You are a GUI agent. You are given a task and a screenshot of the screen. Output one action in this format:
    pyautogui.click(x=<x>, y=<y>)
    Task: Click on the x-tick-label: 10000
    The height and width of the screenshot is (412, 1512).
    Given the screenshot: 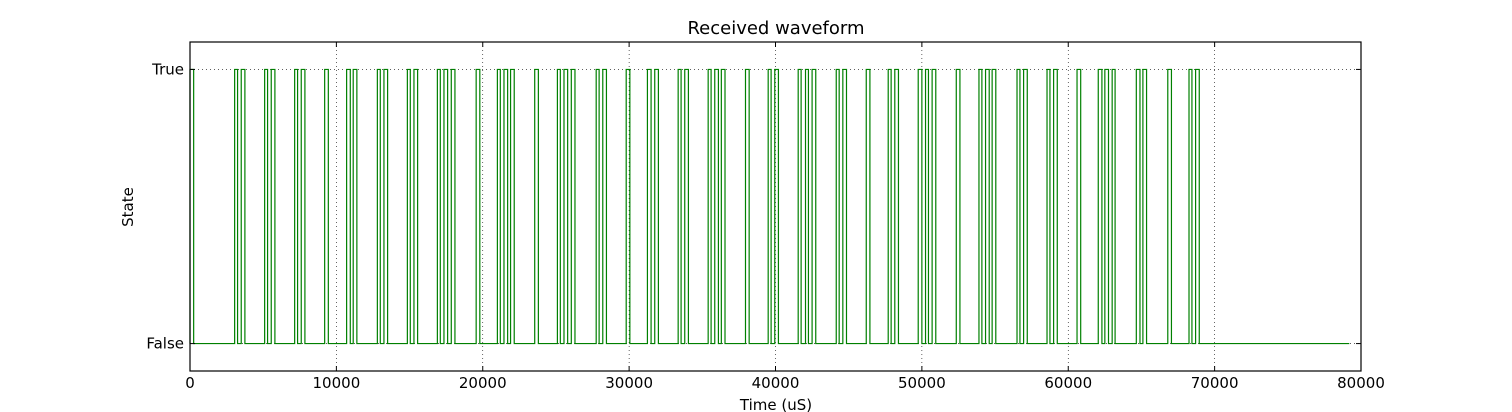 What is the action you would take?
    pyautogui.click(x=337, y=383)
    